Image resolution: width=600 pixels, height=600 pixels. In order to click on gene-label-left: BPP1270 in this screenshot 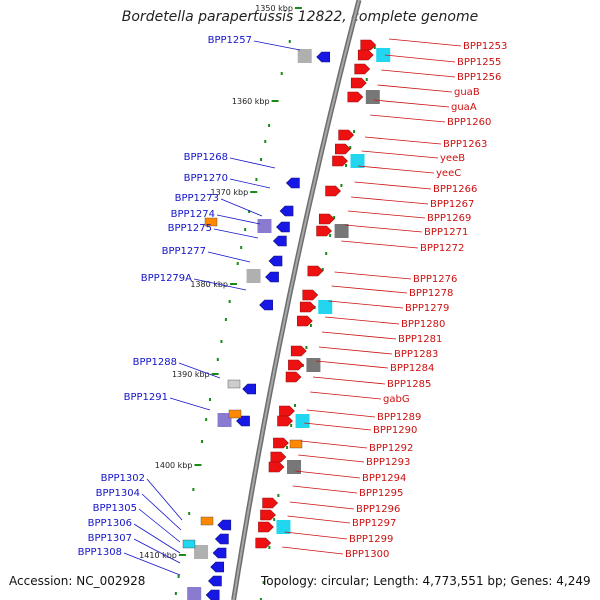, I will do `click(206, 178)`.